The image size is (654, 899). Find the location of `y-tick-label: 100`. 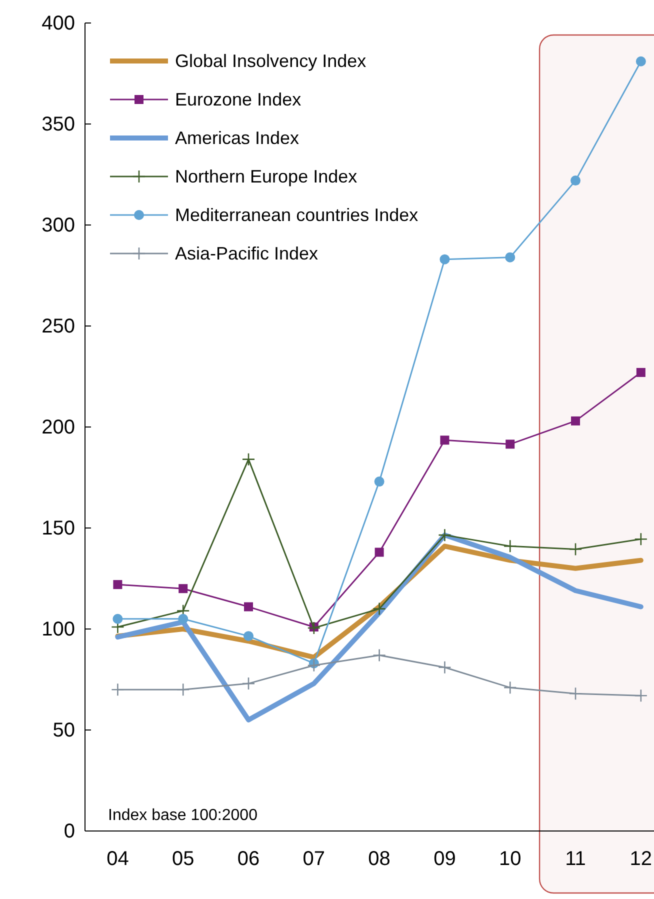

y-tick-label: 100 is located at coordinates (58, 629).